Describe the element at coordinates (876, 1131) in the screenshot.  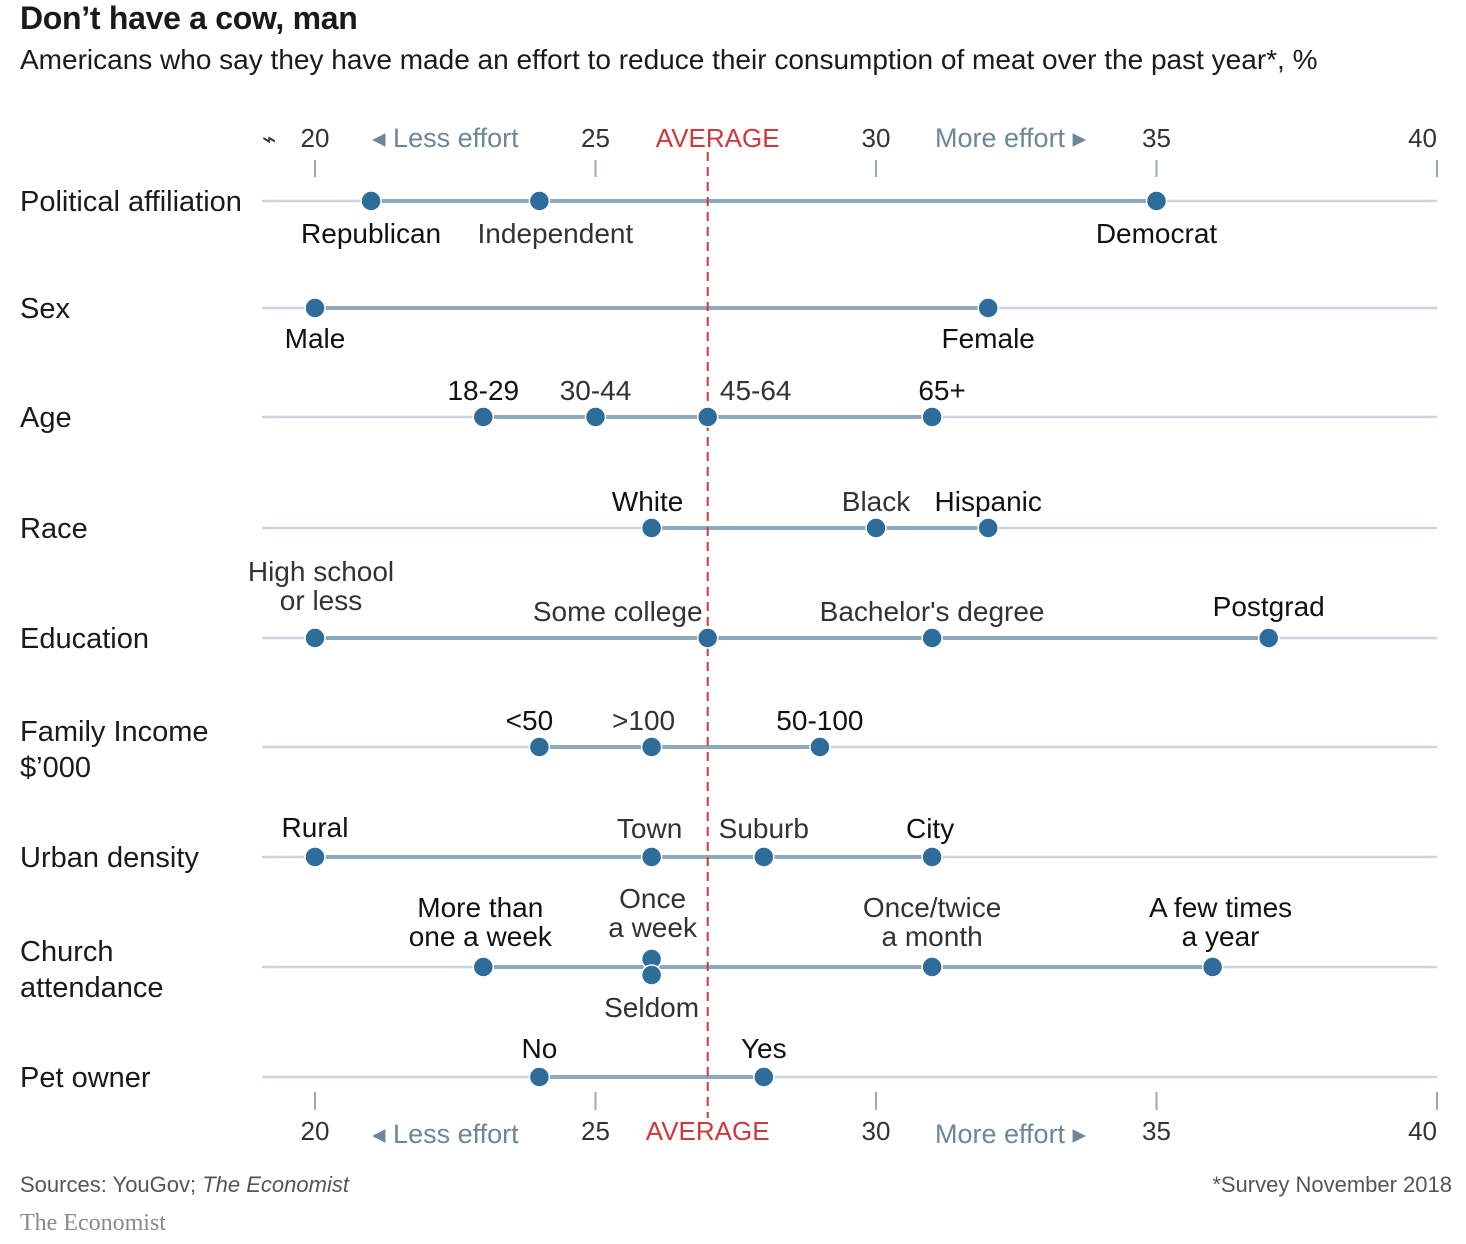
I see `tick-label-bottom: 30` at that location.